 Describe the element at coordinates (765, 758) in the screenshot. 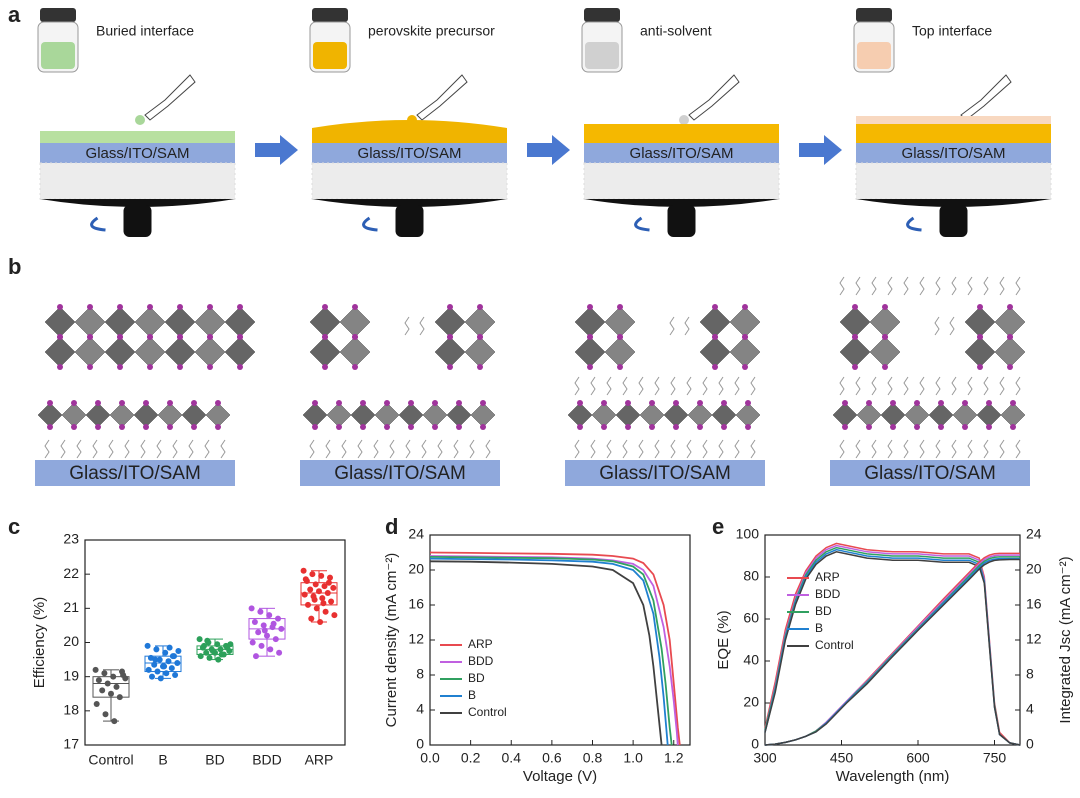

I see `x-tick-label: 300` at that location.